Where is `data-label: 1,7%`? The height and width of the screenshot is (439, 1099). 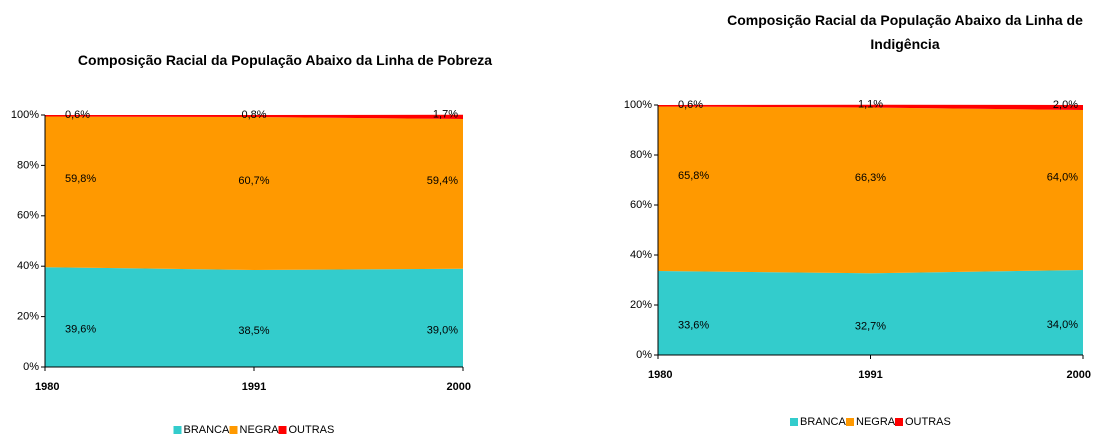
data-label: 1,7% is located at coordinates (445, 115).